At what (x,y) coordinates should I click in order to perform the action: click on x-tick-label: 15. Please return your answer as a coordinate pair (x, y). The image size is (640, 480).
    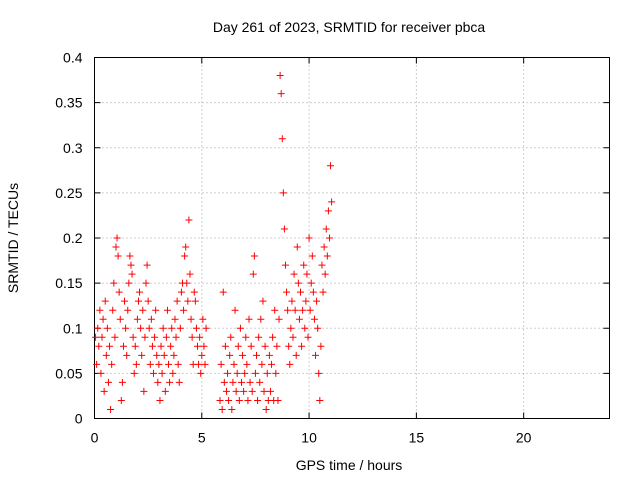
    Looking at the image, I should click on (417, 438).